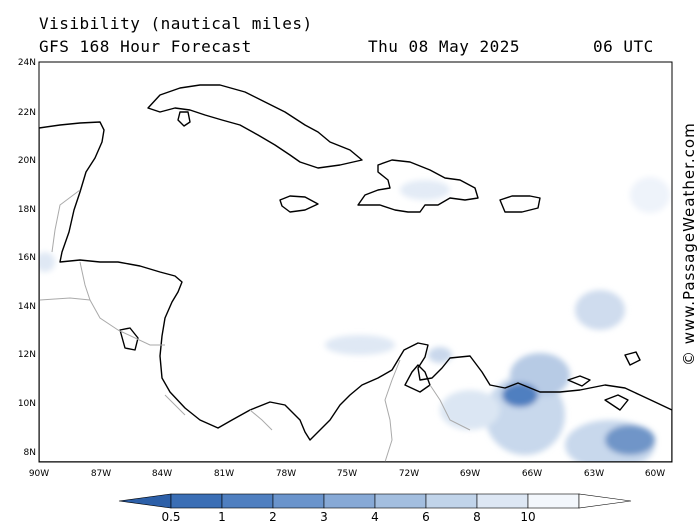  Describe the element at coordinates (605, 501) in the screenshot. I see `colorbar-end-high` at that location.